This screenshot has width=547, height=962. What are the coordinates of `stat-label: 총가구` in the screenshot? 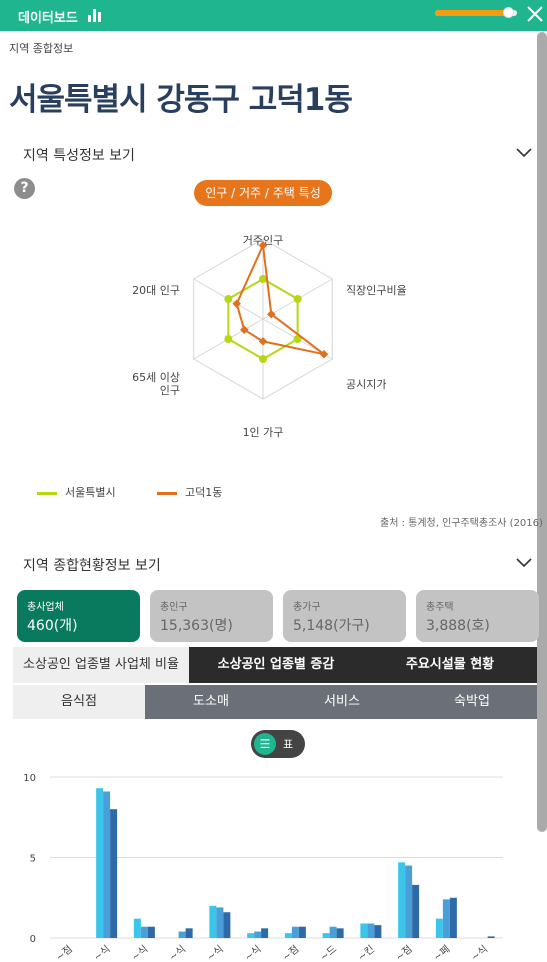 It's located at (307, 607).